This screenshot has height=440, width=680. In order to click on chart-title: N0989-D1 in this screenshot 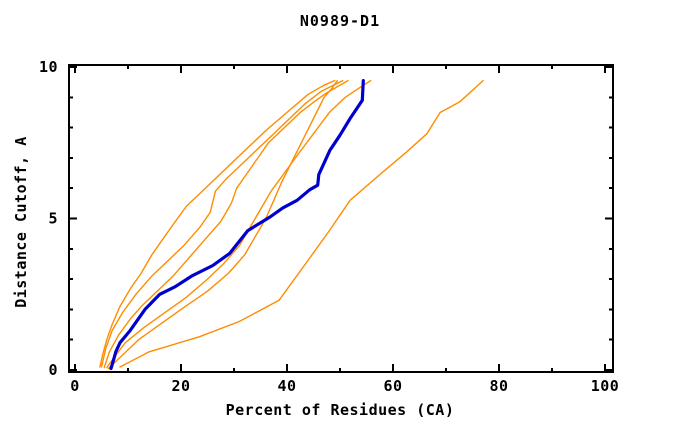, I will do `click(340, 21)`.